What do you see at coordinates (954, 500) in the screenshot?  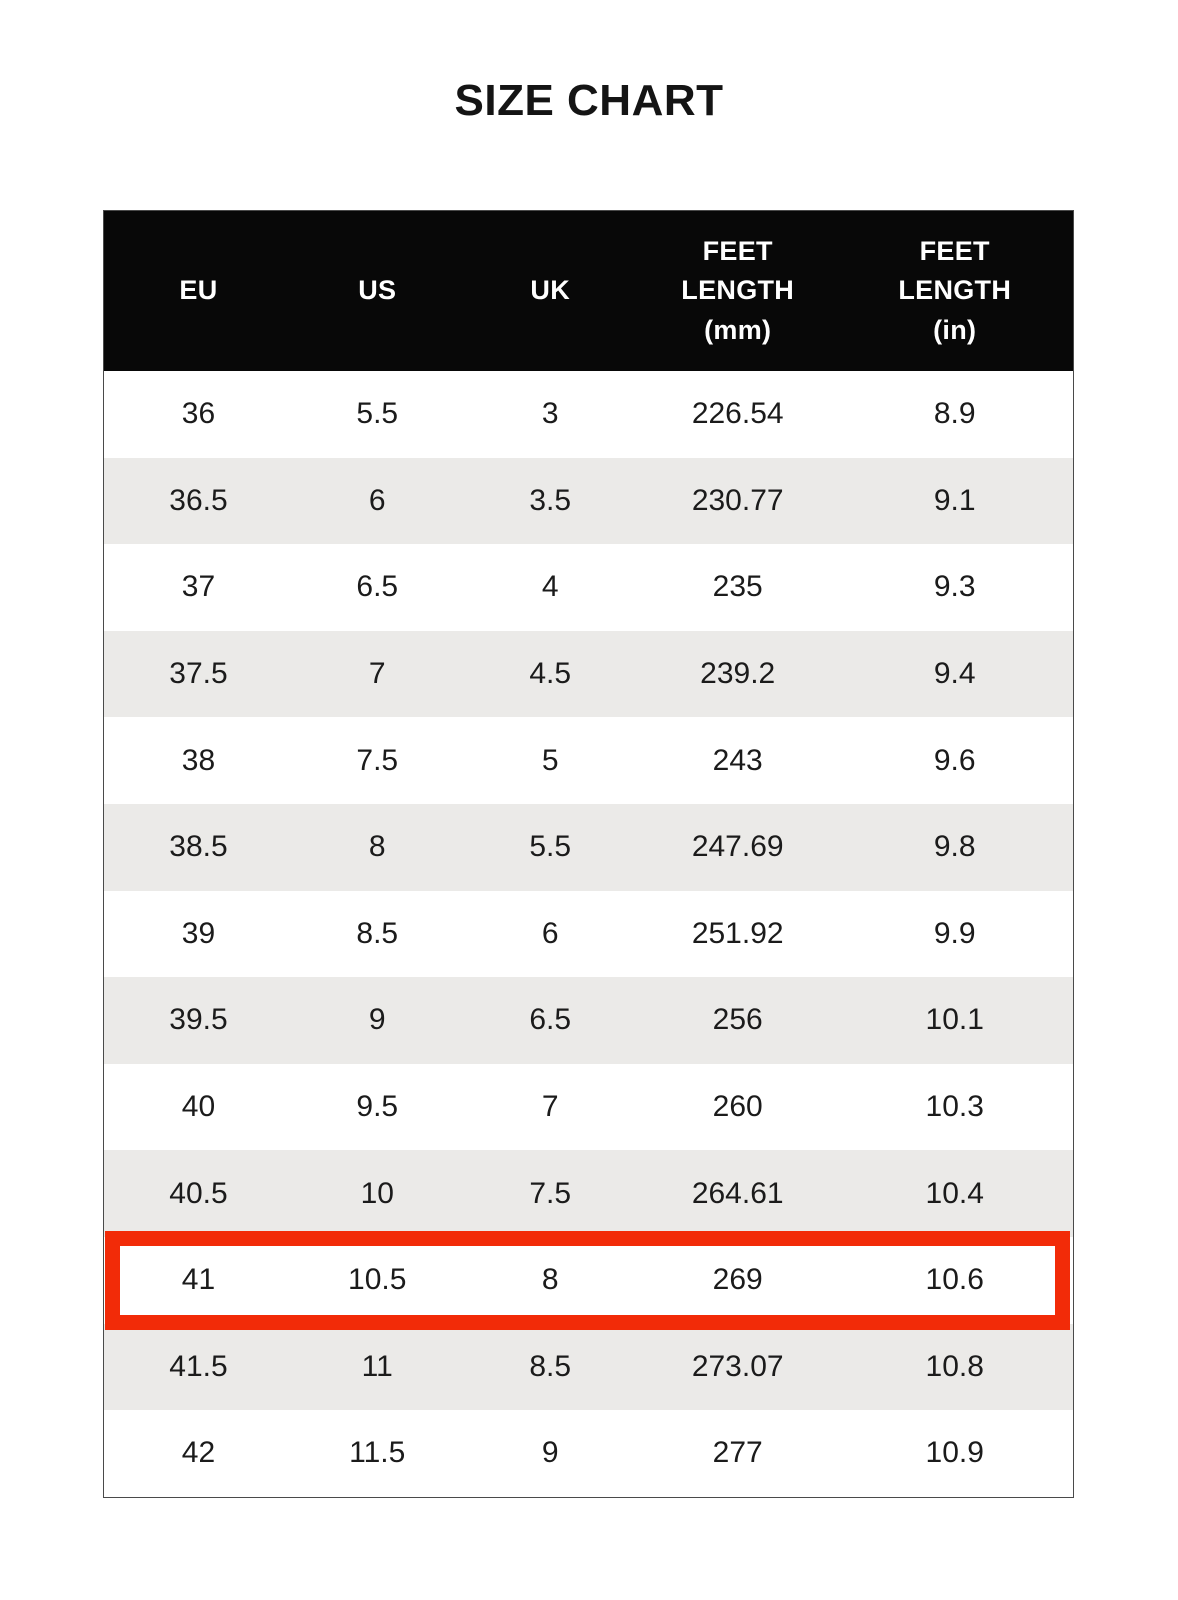 I see `table-cell: 9.1` at bounding box center [954, 500].